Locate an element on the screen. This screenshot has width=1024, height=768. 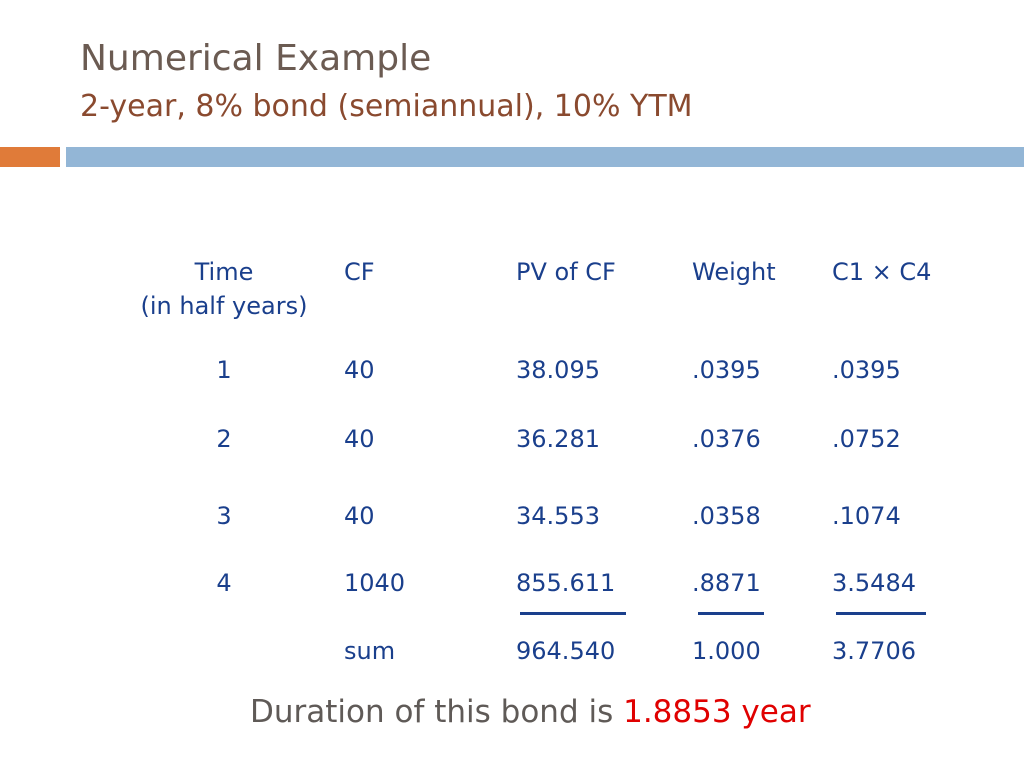
table-cell: 2 is located at coordinates (224, 439).